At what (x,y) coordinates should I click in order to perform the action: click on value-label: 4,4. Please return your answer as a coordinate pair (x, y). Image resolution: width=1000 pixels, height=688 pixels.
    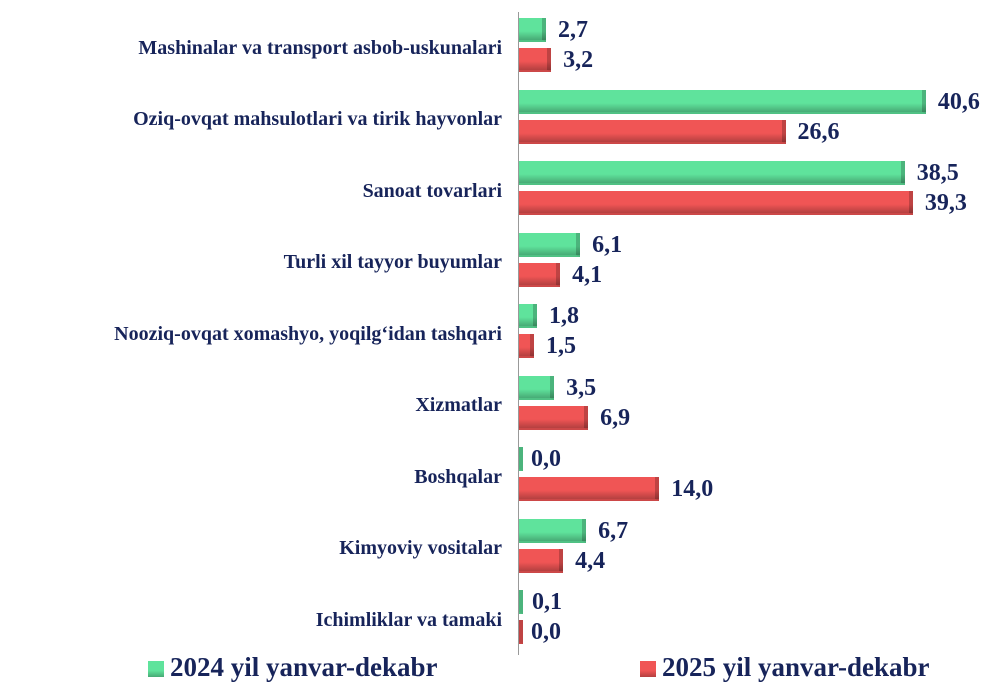
    Looking at the image, I should click on (590, 560).